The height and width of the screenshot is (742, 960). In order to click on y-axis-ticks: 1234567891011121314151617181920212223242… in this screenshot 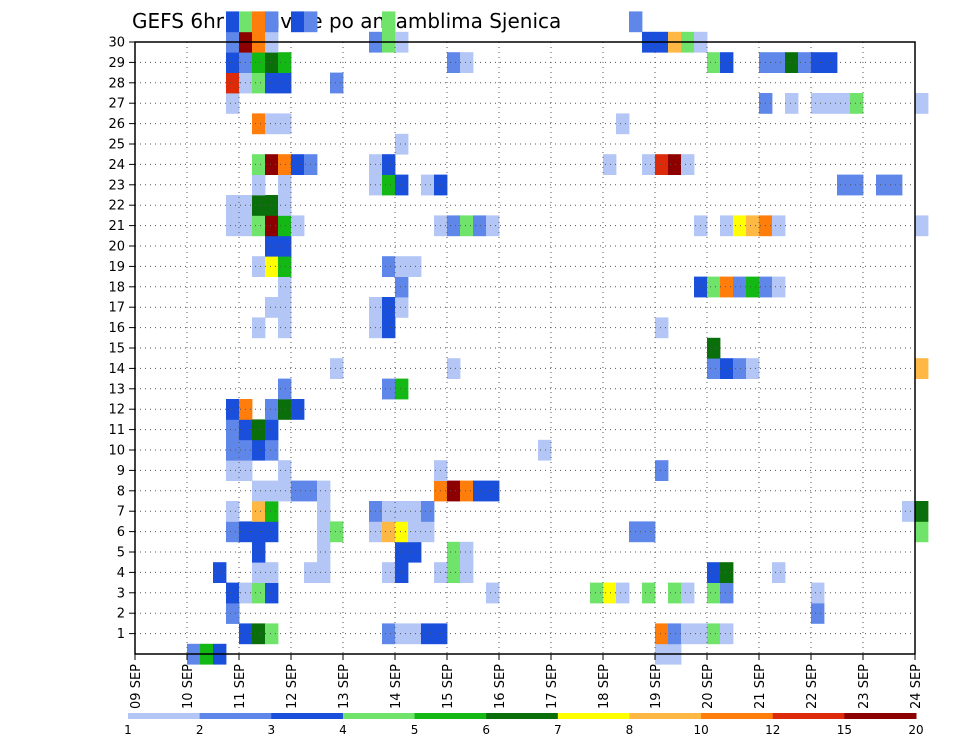, I will do `click(121, 339)`.